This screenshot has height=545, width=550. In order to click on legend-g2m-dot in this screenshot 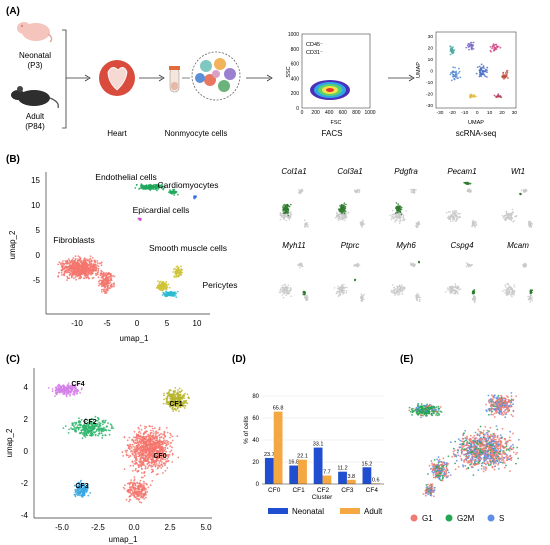, I will do `click(449, 518)`.